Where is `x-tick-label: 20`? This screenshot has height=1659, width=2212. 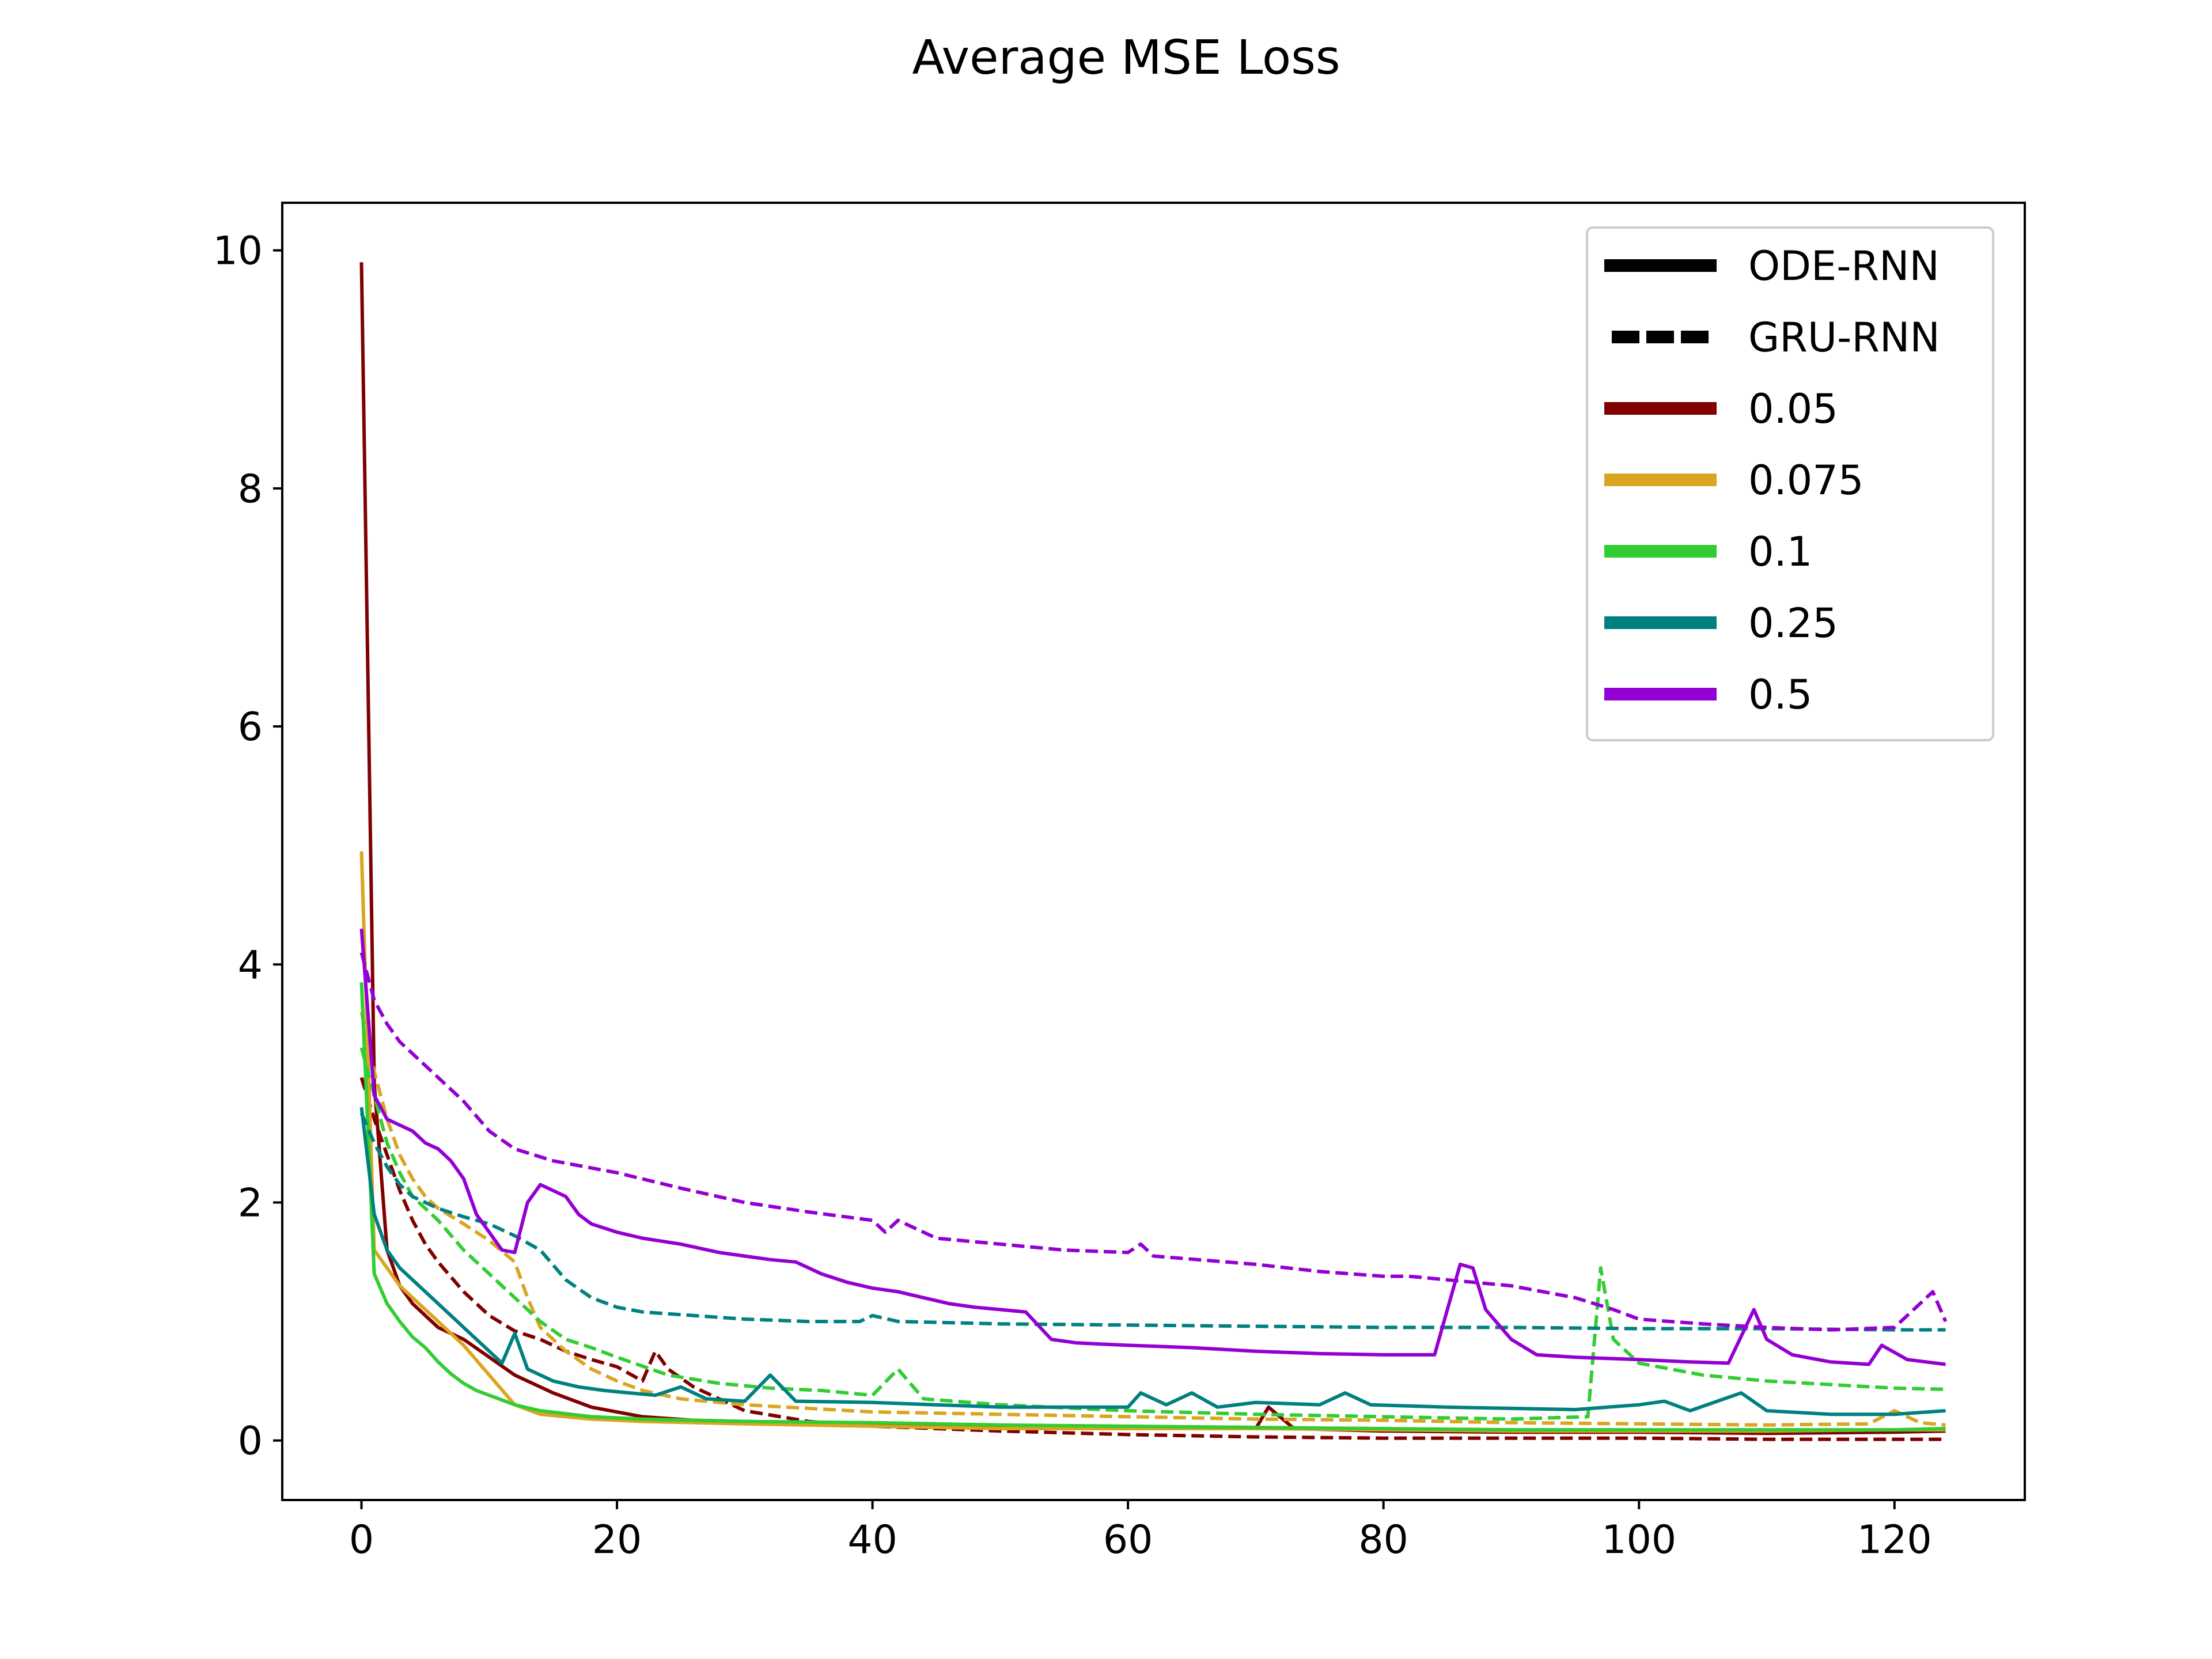 x-tick-label: 20 is located at coordinates (617, 1540).